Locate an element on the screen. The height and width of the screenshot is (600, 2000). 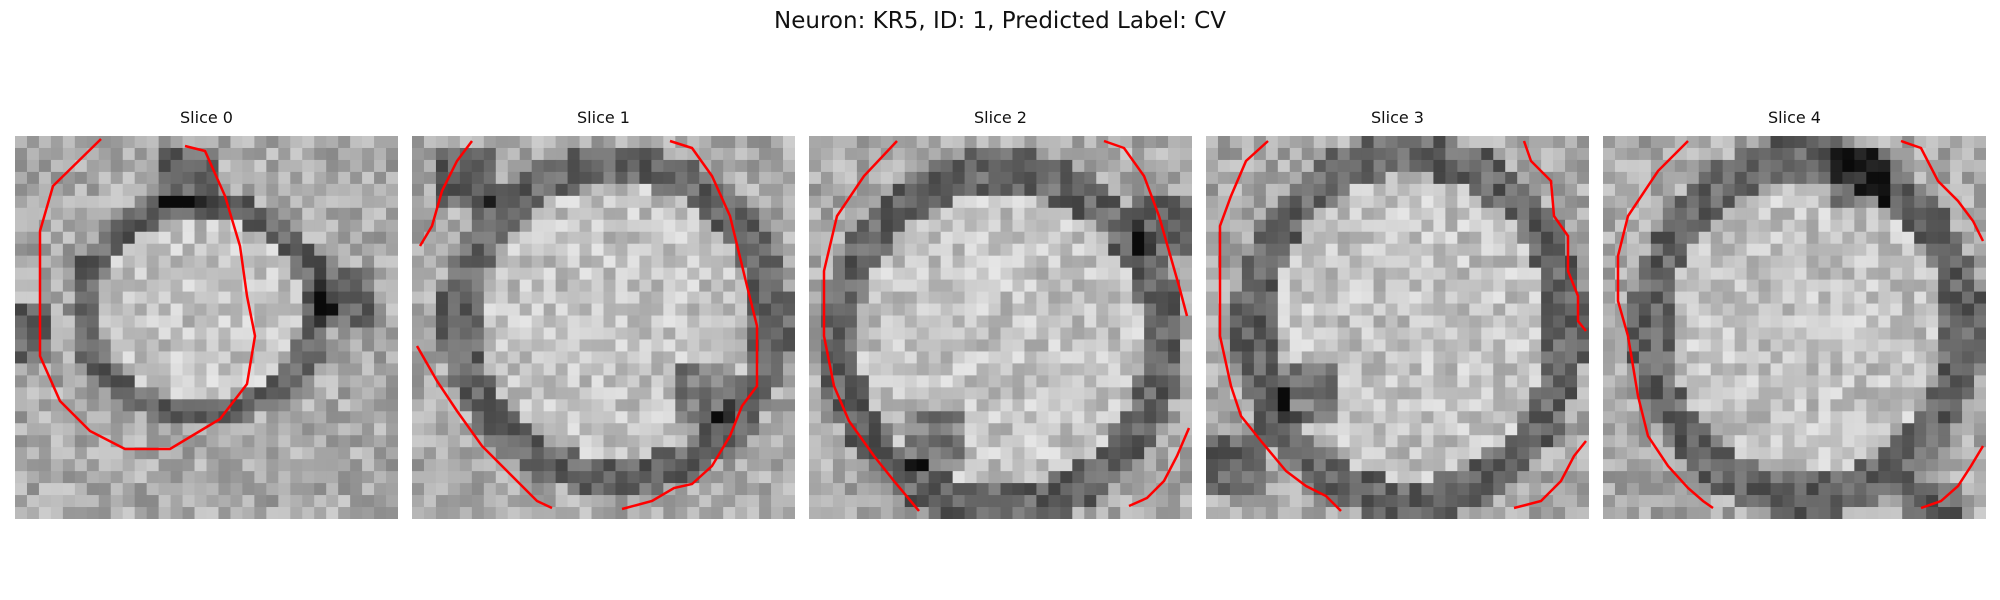
contour-line is located at coordinates (147, 294).